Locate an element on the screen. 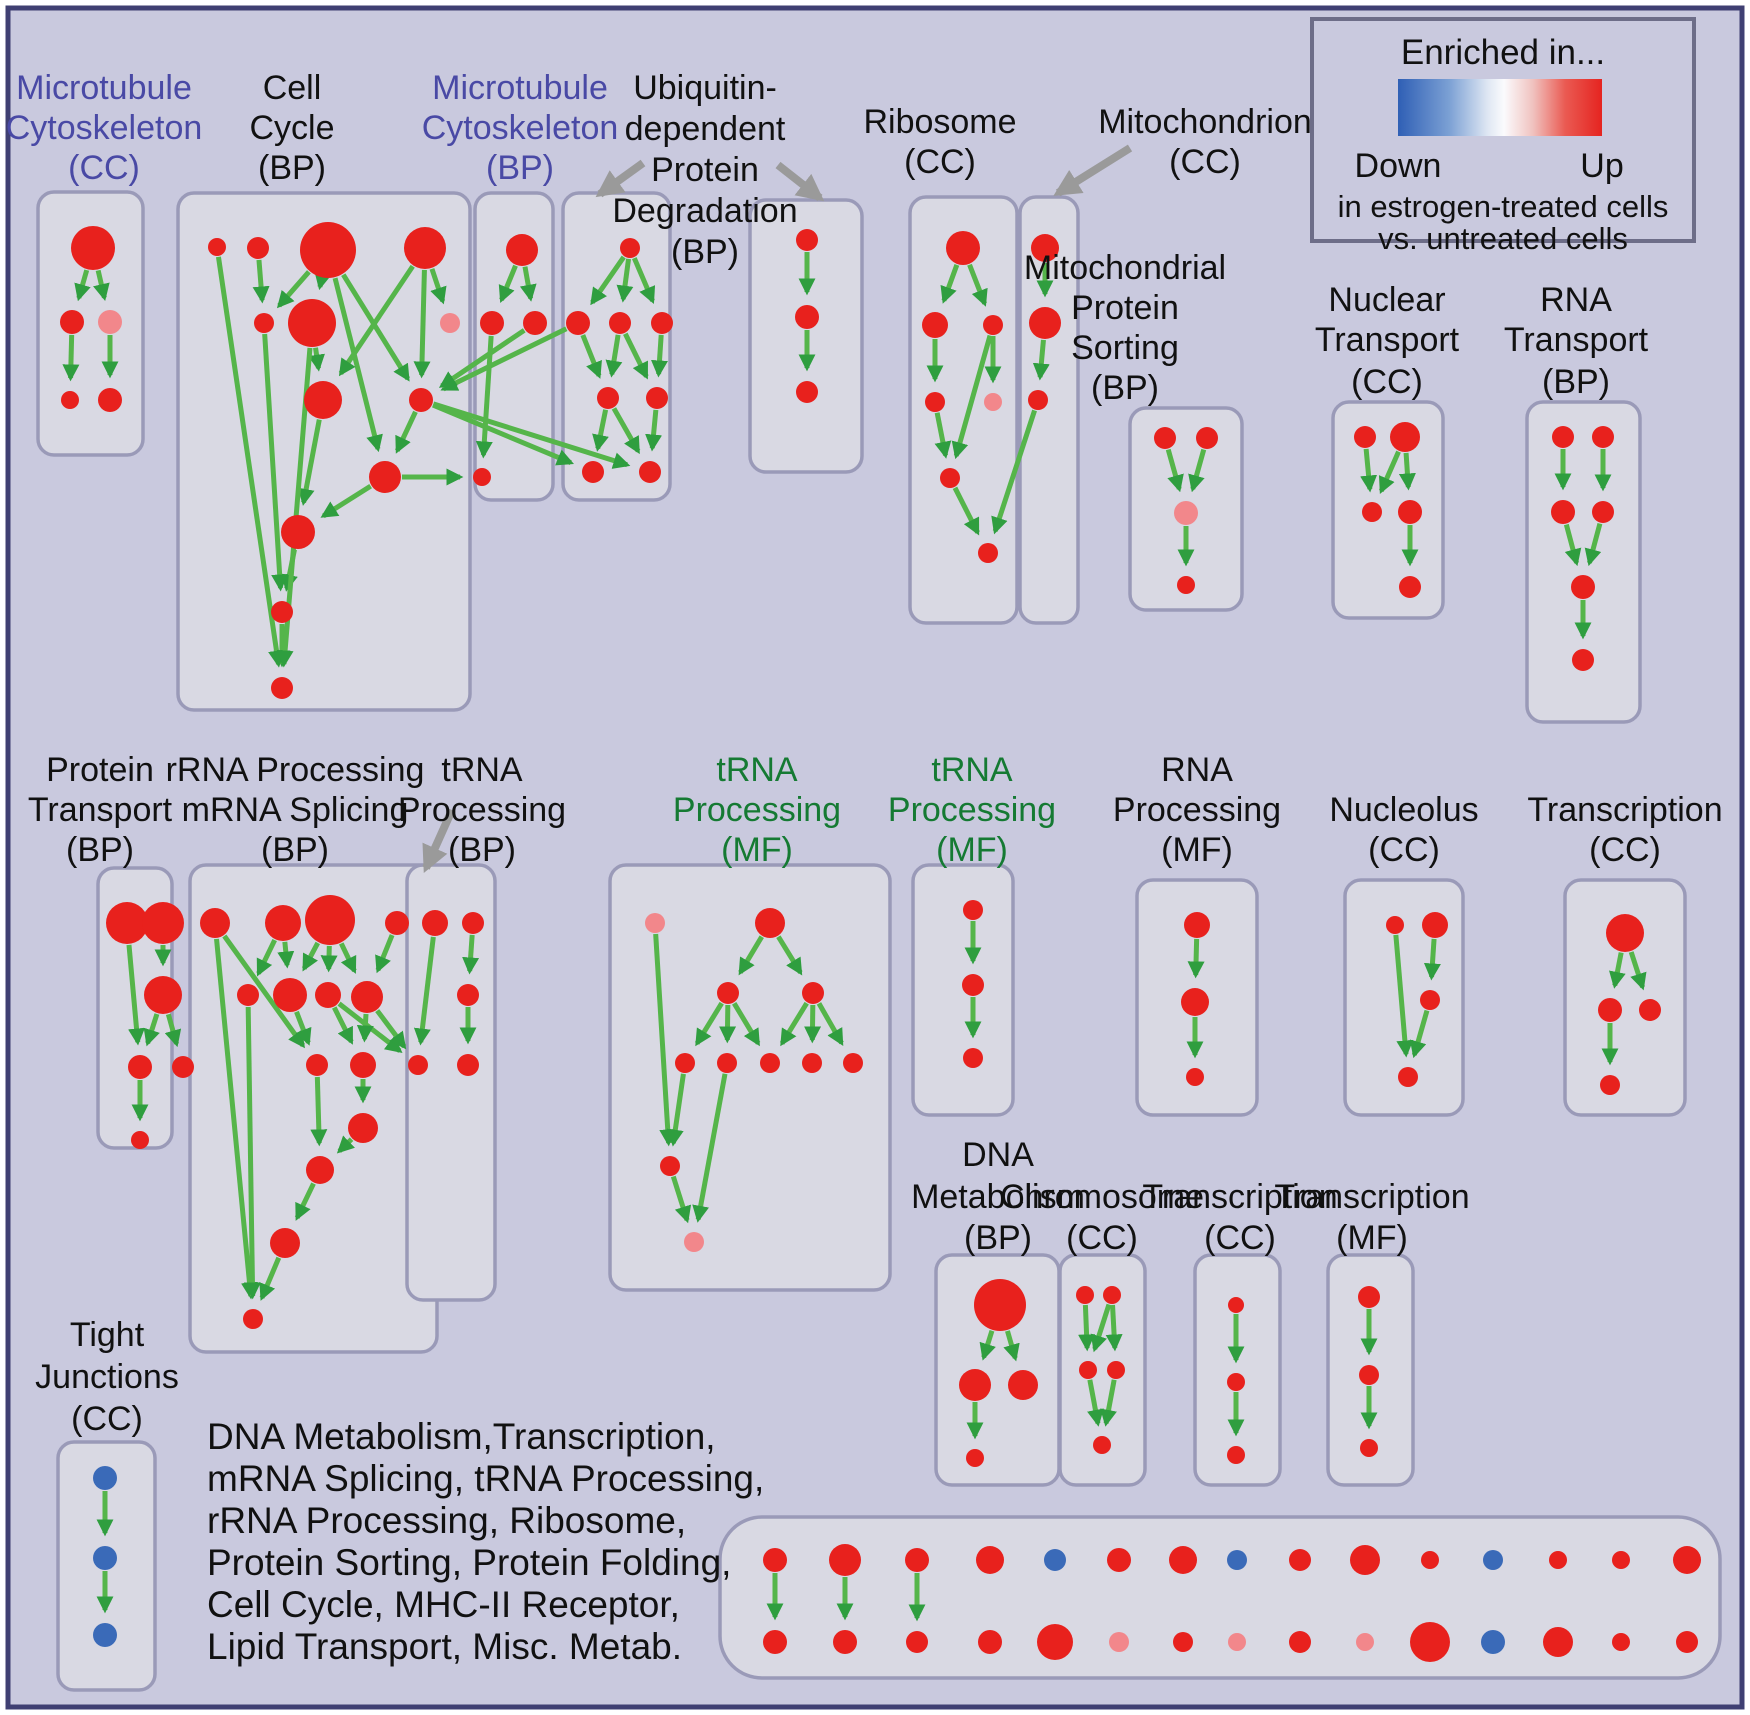 Image resolution: width=1750 pixels, height=1715 pixels. legend-subtitle-2: vs. untreated cells is located at coordinates (1503, 238).